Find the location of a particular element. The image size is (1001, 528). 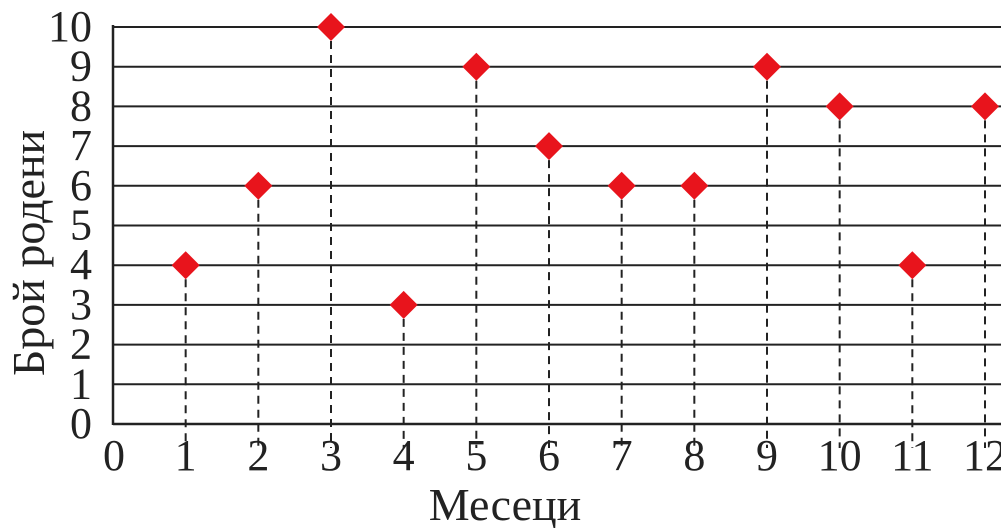

x-tick-label: 4 is located at coordinates (404, 455).